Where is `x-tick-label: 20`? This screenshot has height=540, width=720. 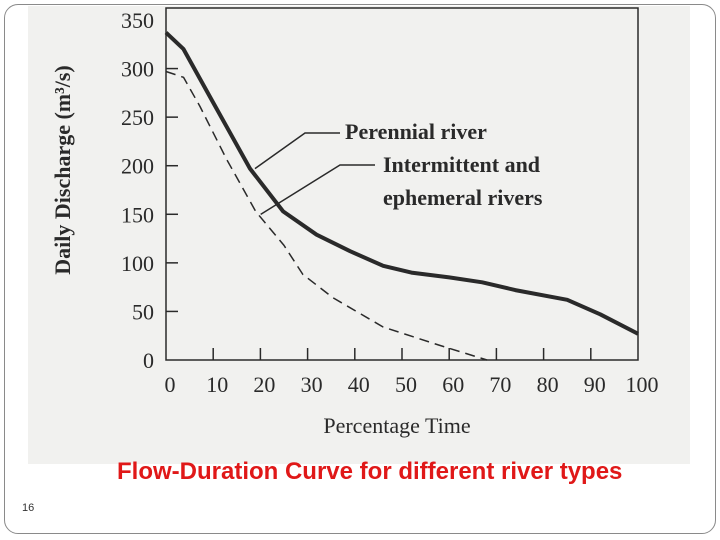
x-tick-label: 20 is located at coordinates (264, 384).